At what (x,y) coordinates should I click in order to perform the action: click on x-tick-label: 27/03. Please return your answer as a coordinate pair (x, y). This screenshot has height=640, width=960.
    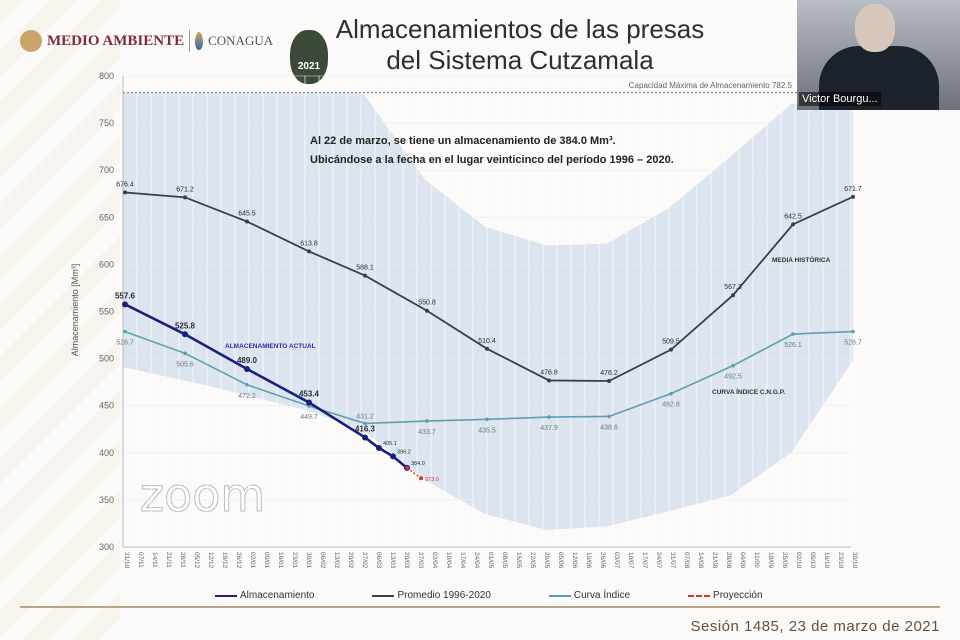
    Looking at the image, I should click on (420, 560).